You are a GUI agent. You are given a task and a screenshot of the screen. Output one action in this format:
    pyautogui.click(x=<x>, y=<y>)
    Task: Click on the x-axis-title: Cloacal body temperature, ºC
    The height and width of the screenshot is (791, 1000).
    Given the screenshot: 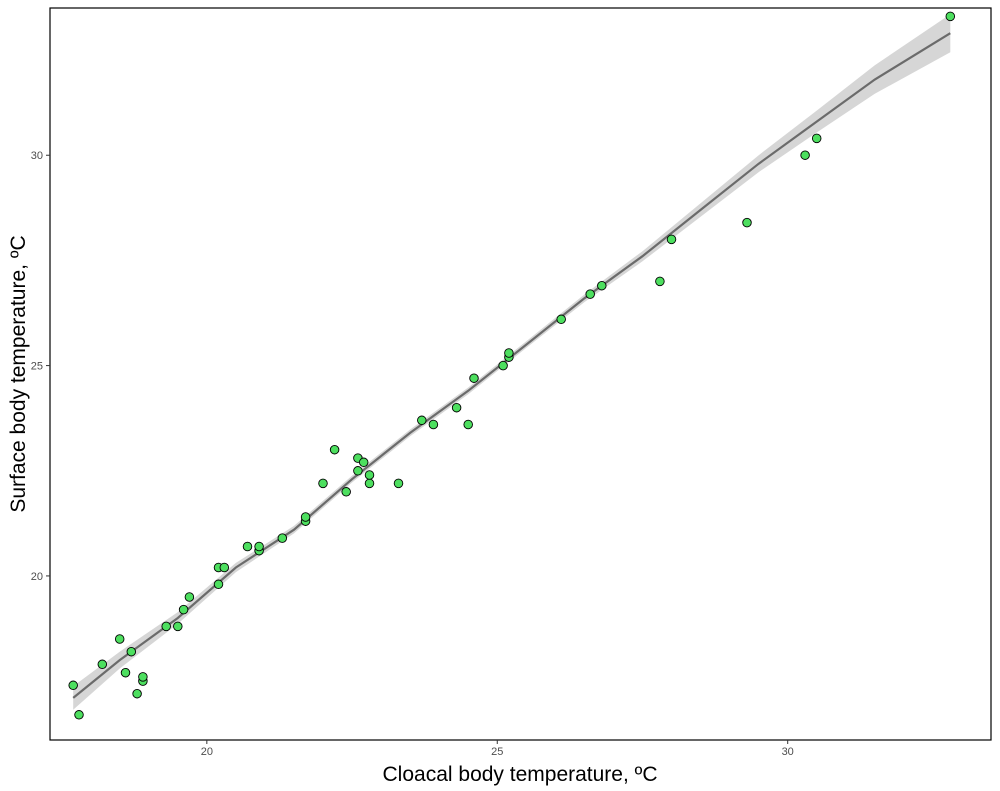 What is the action you would take?
    pyautogui.click(x=520, y=774)
    